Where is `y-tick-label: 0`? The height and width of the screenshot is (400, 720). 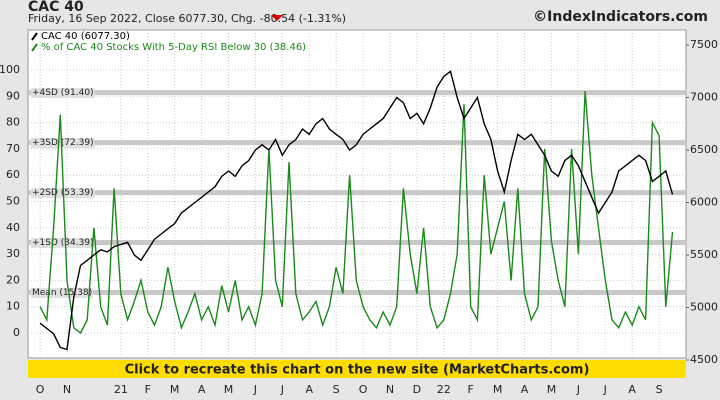
y-tick-label: 0 is located at coordinates (16, 332).